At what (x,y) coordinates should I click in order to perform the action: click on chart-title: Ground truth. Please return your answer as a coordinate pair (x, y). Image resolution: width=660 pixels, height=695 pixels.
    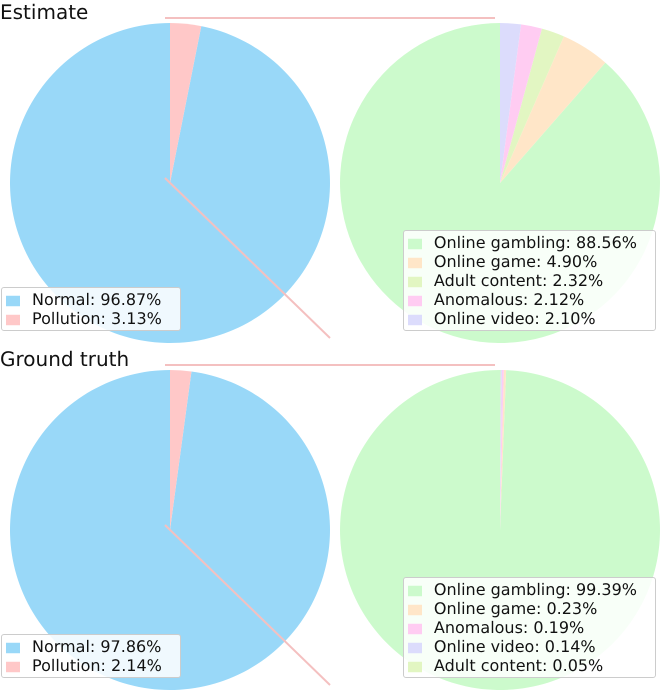
    Looking at the image, I should click on (65, 359).